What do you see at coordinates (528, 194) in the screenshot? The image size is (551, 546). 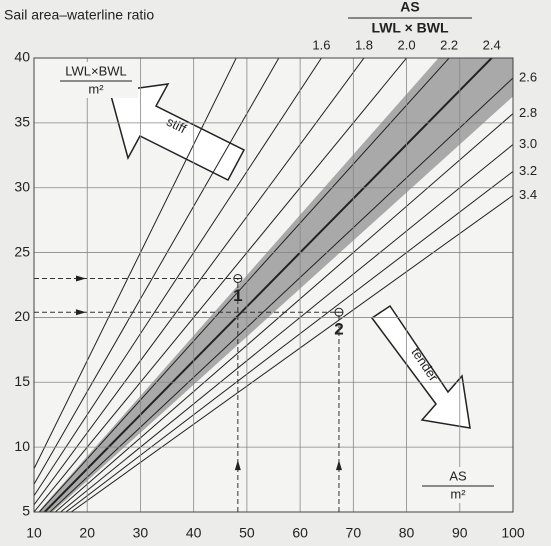 I see `ratio-label: 3.4` at bounding box center [528, 194].